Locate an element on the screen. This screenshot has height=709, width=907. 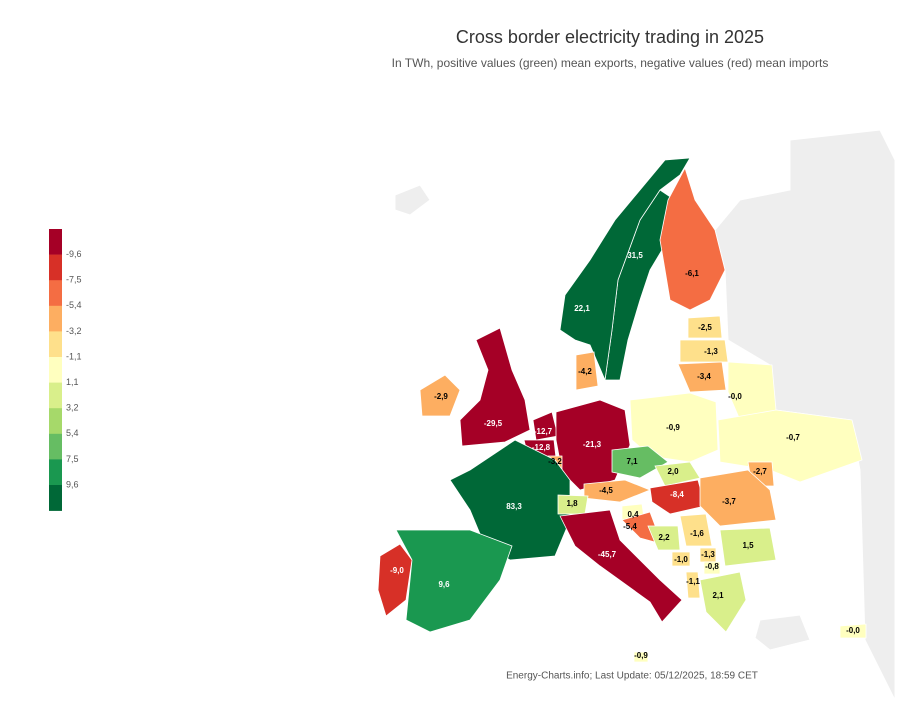
region-value: -2,7 is located at coordinates (760, 471).